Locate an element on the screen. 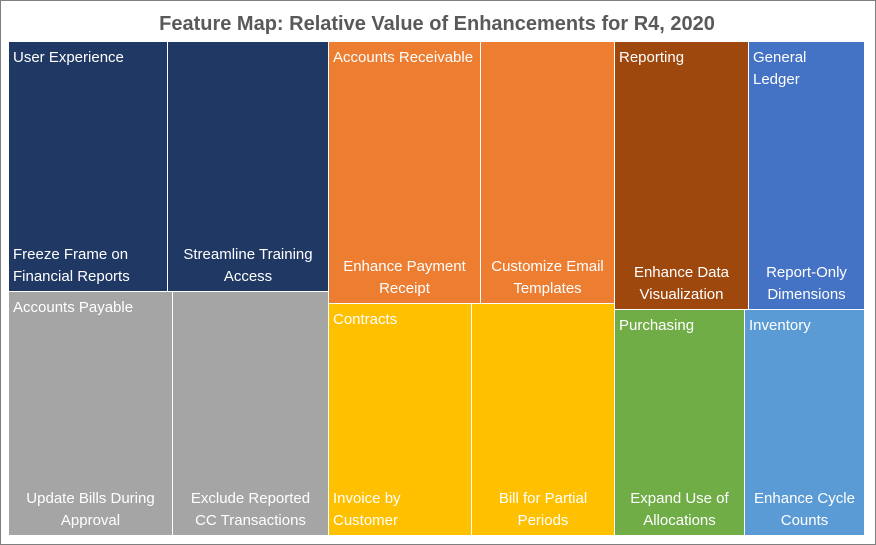 This screenshot has height=545, width=876. item-label-customize-email-templates-line-2: Templates is located at coordinates (547, 288).